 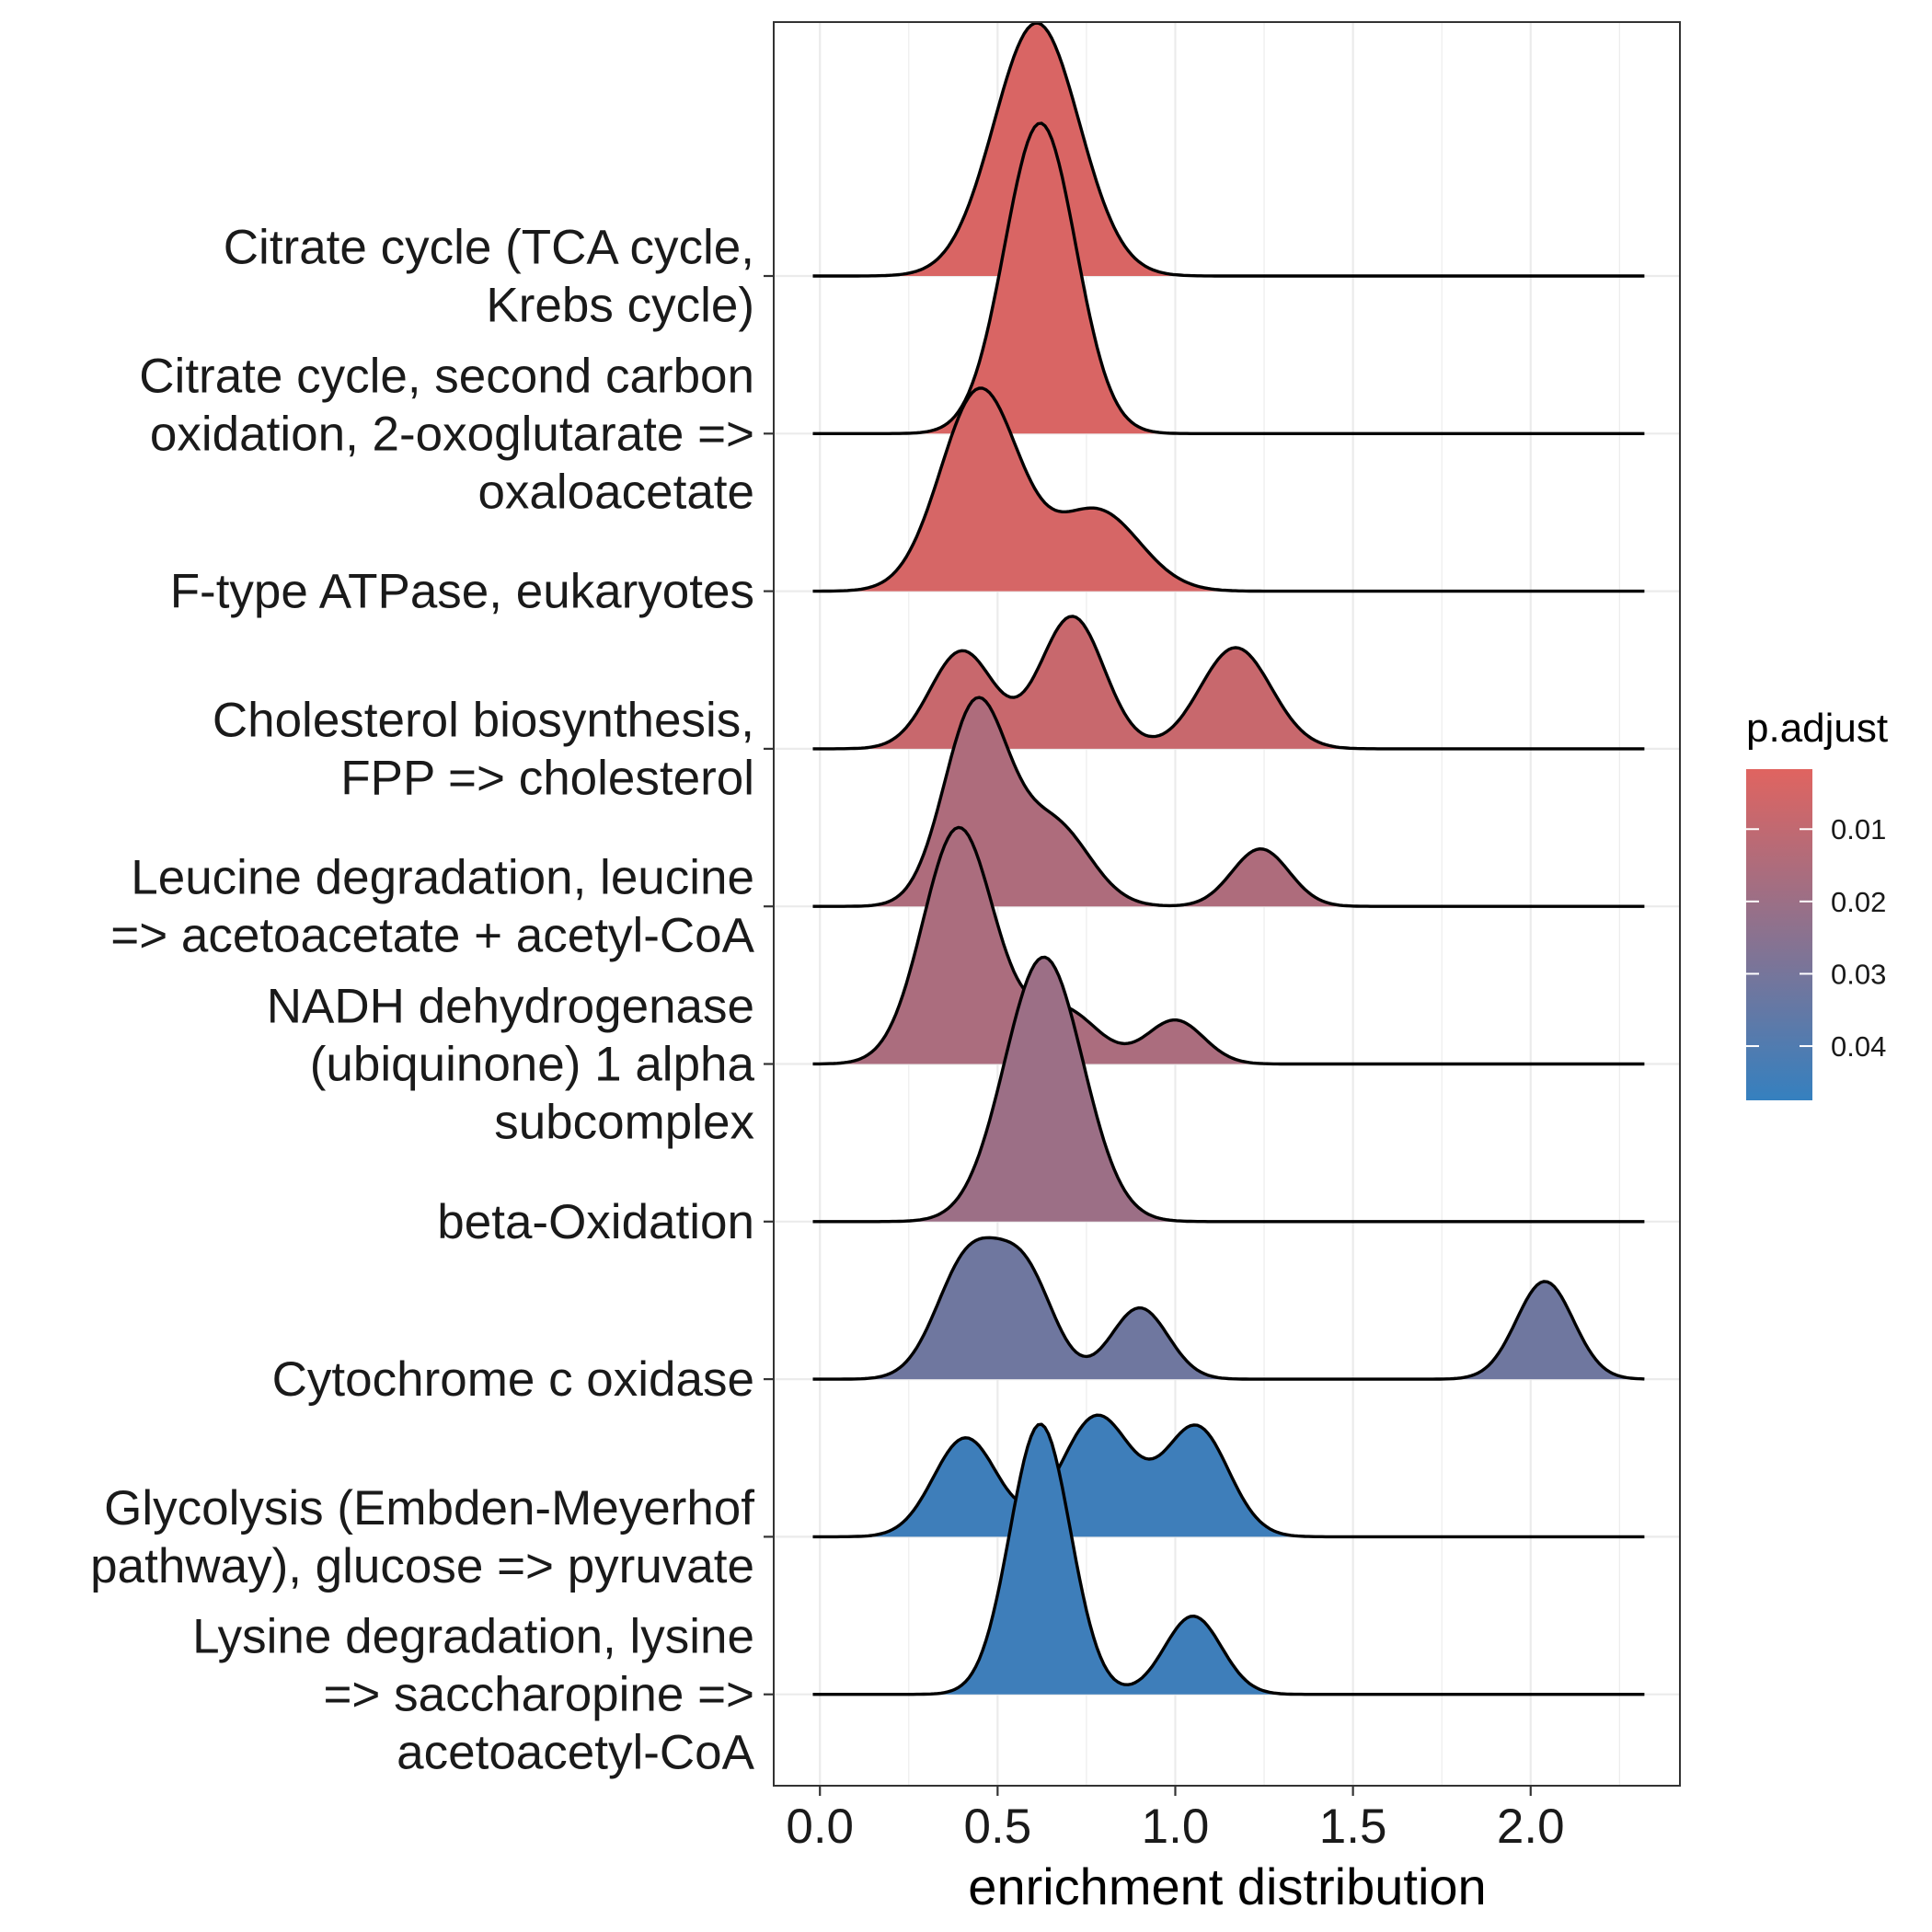 I want to click on legend-colorbar, so click(x=1779, y=934).